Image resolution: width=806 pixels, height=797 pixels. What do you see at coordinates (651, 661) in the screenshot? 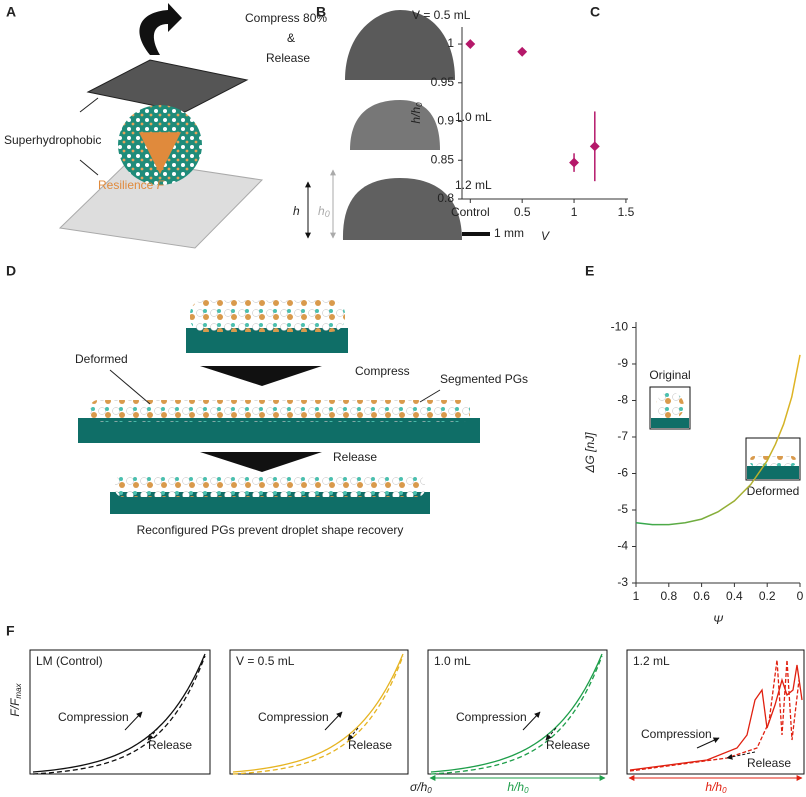
I see `panel-title: 1.2 mL` at bounding box center [651, 661].